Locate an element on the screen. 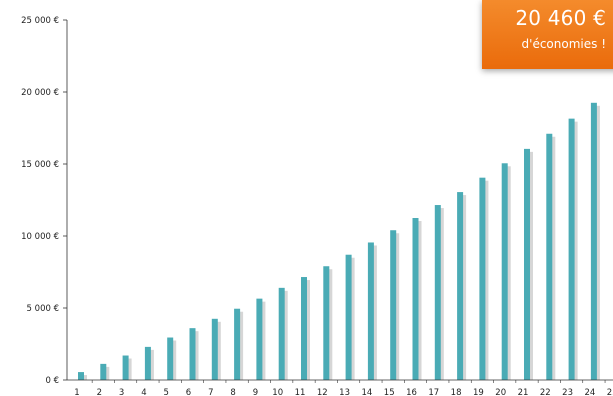 The height and width of the screenshot is (396, 613). x-tick-label: 23 is located at coordinates (567, 392).